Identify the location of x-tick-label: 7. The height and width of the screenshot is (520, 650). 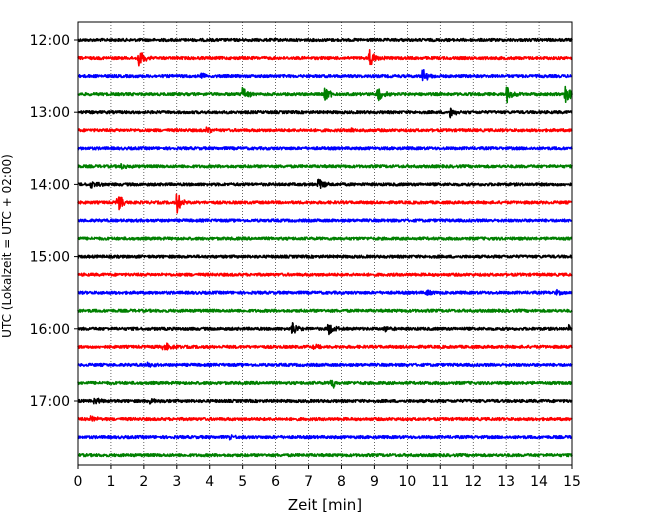
(308, 482).